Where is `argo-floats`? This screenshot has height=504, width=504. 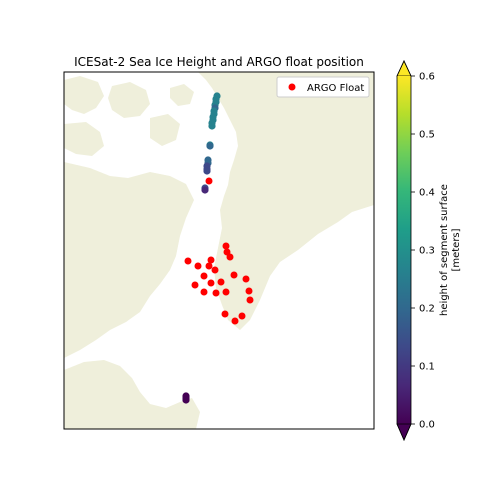
argo-floats is located at coordinates (219, 251).